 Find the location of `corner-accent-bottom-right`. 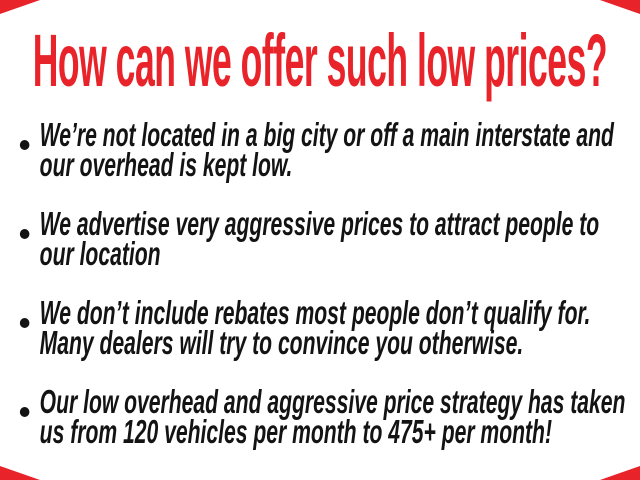

corner-accent-bottom-right is located at coordinates (620, 473).